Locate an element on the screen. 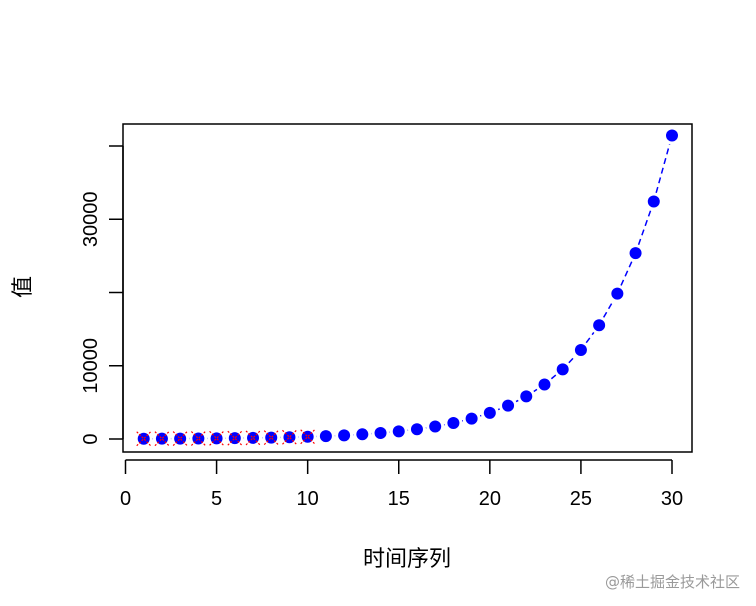  x-tick-label: 0 is located at coordinates (125, 499).